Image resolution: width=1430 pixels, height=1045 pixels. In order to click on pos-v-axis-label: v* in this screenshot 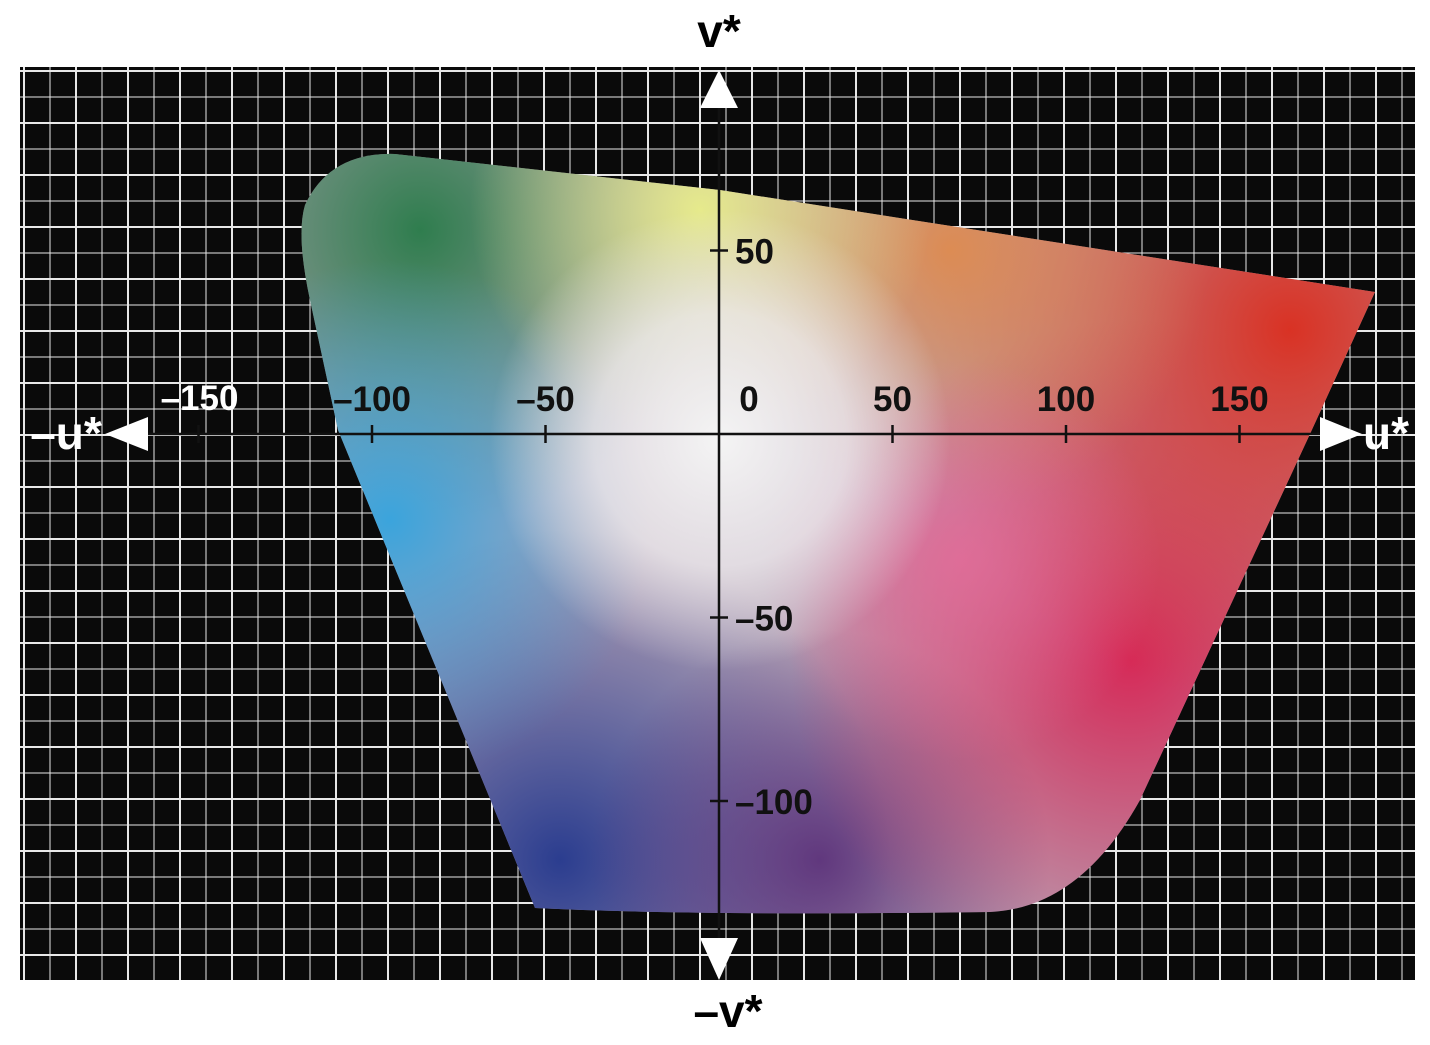, I will do `click(719, 31)`.